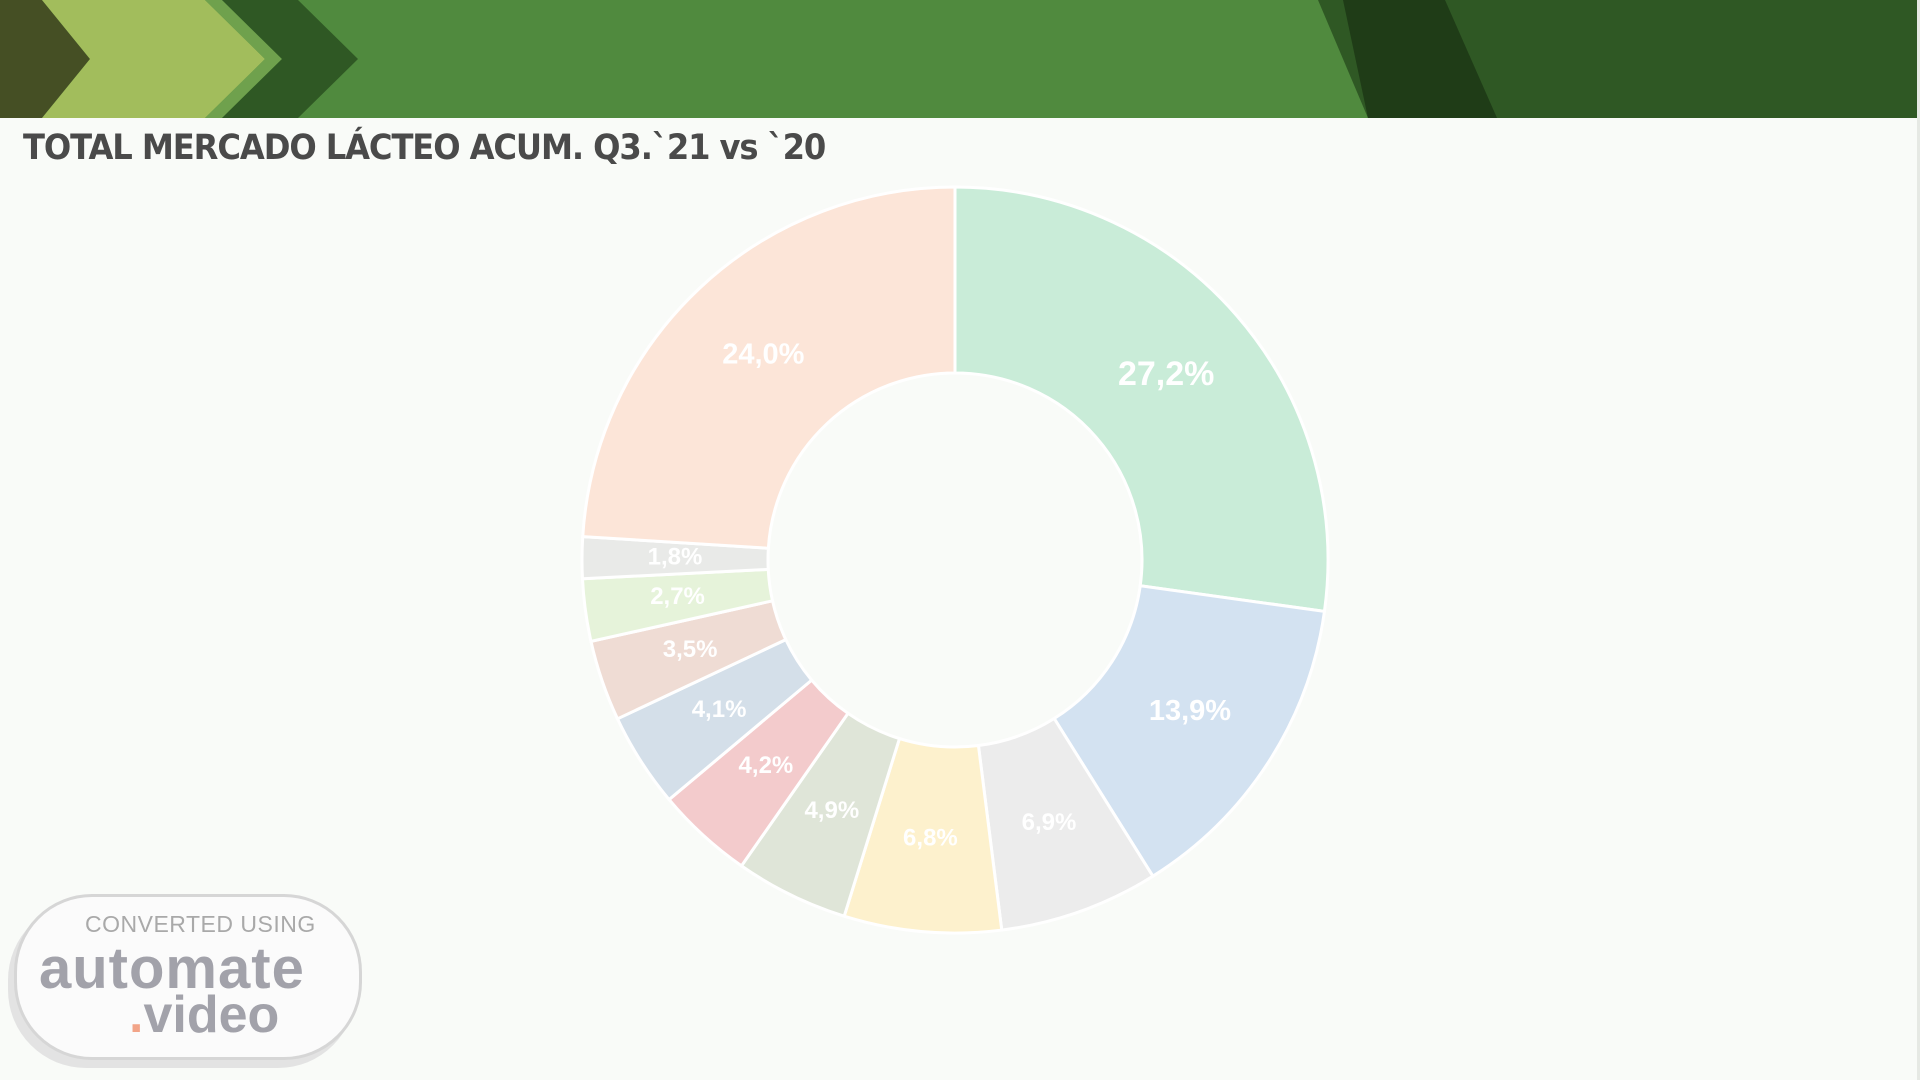 The image size is (1920, 1080). I want to click on watermark-badge: CONVERTED USING automate .video, so click(188, 977).